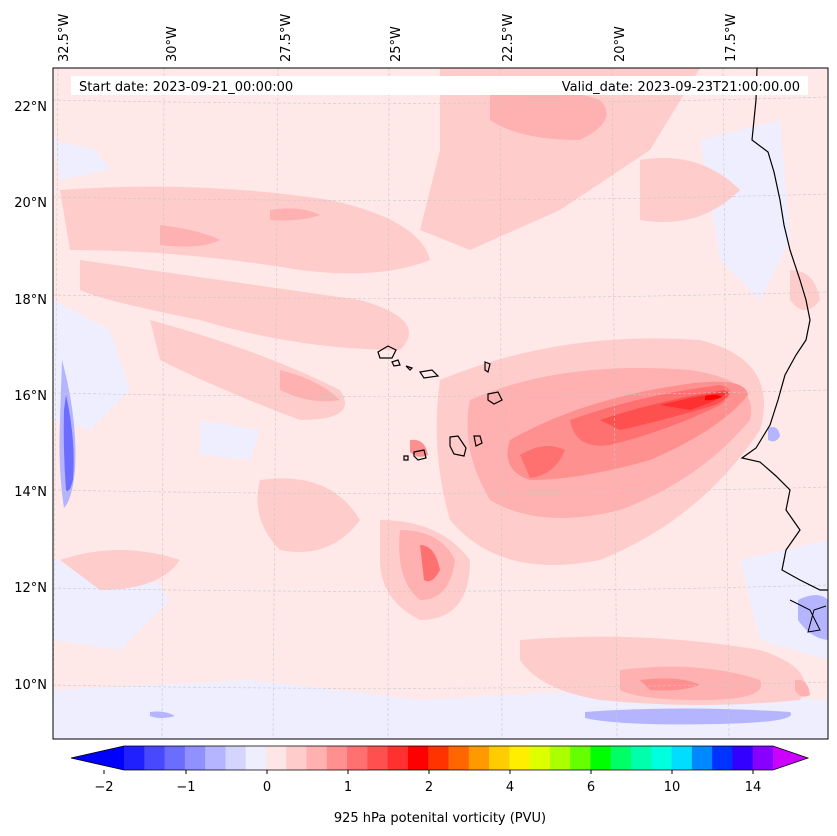  Describe the element at coordinates (808, 616) in the screenshot. I see `coast-detail` at that location.